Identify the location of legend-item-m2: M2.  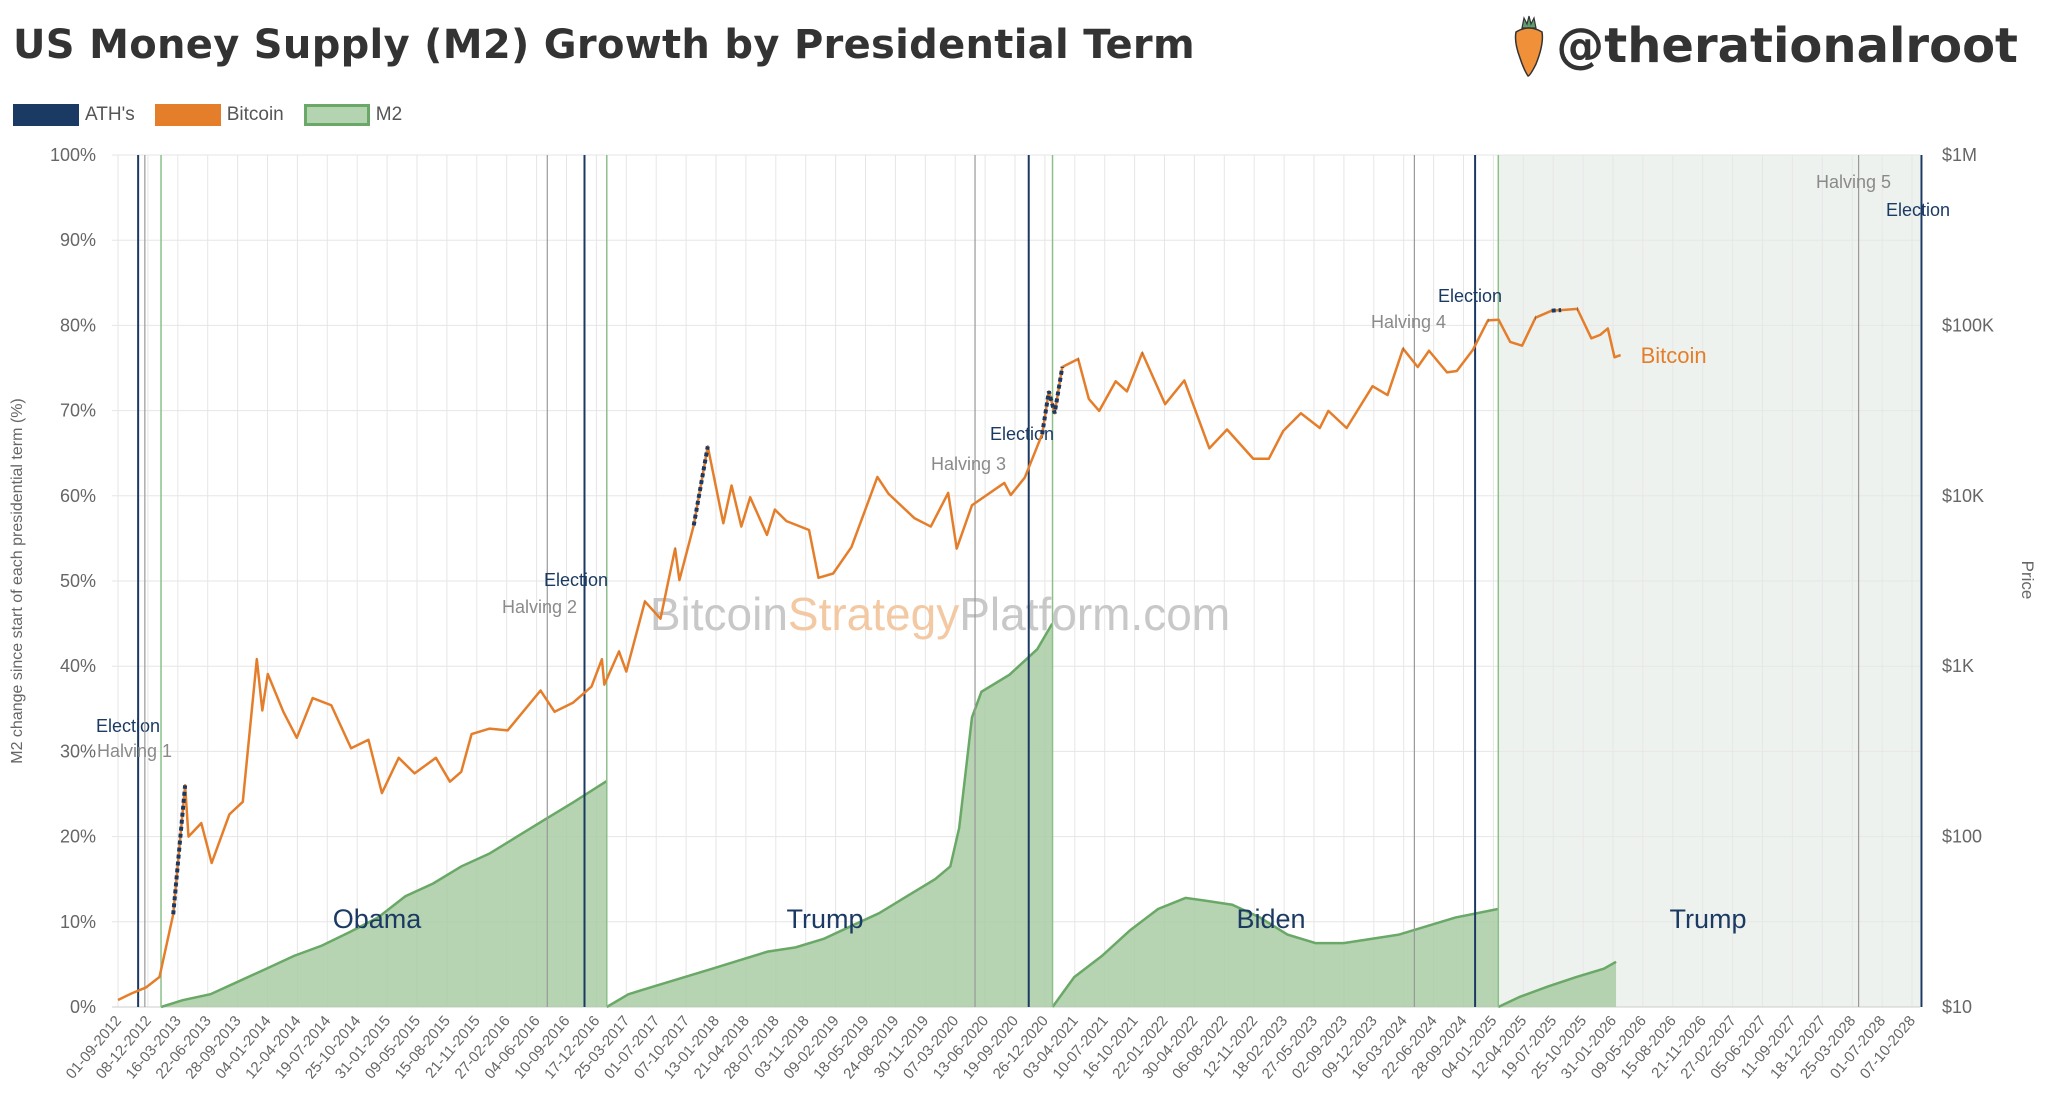
(353, 115).